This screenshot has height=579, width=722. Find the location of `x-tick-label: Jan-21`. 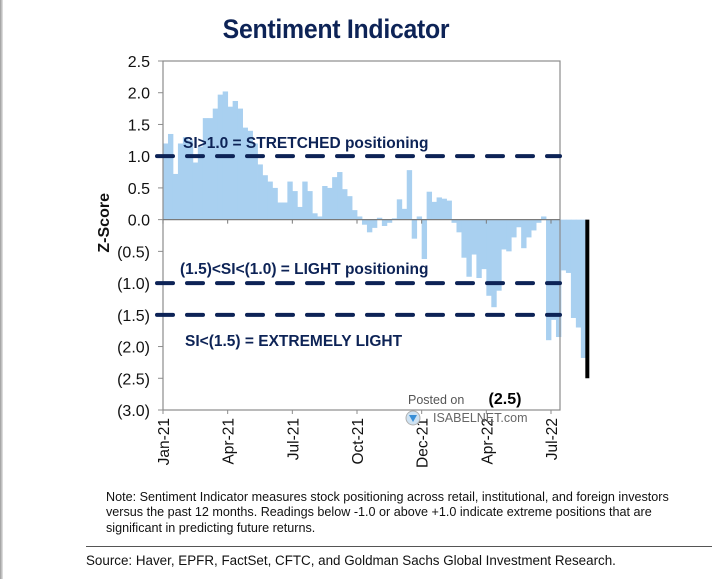

x-tick-label: Jan-21 is located at coordinates (164, 441).